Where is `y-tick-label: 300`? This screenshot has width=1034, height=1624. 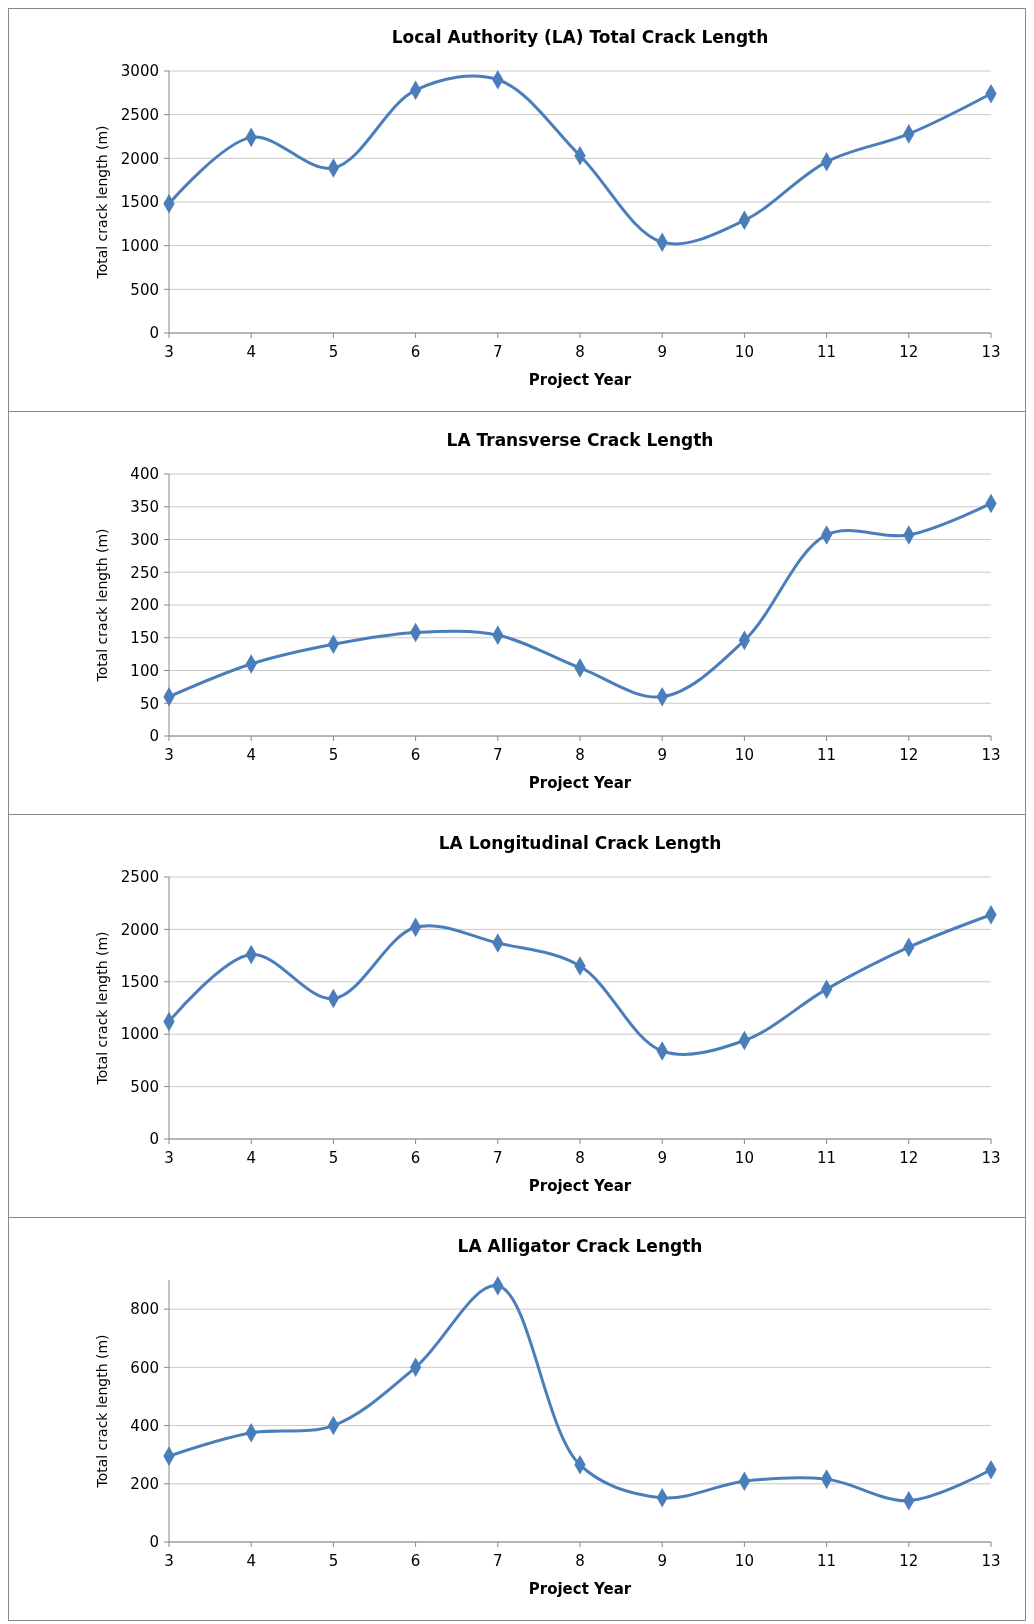
y-tick-label: 300 is located at coordinates (144, 539).